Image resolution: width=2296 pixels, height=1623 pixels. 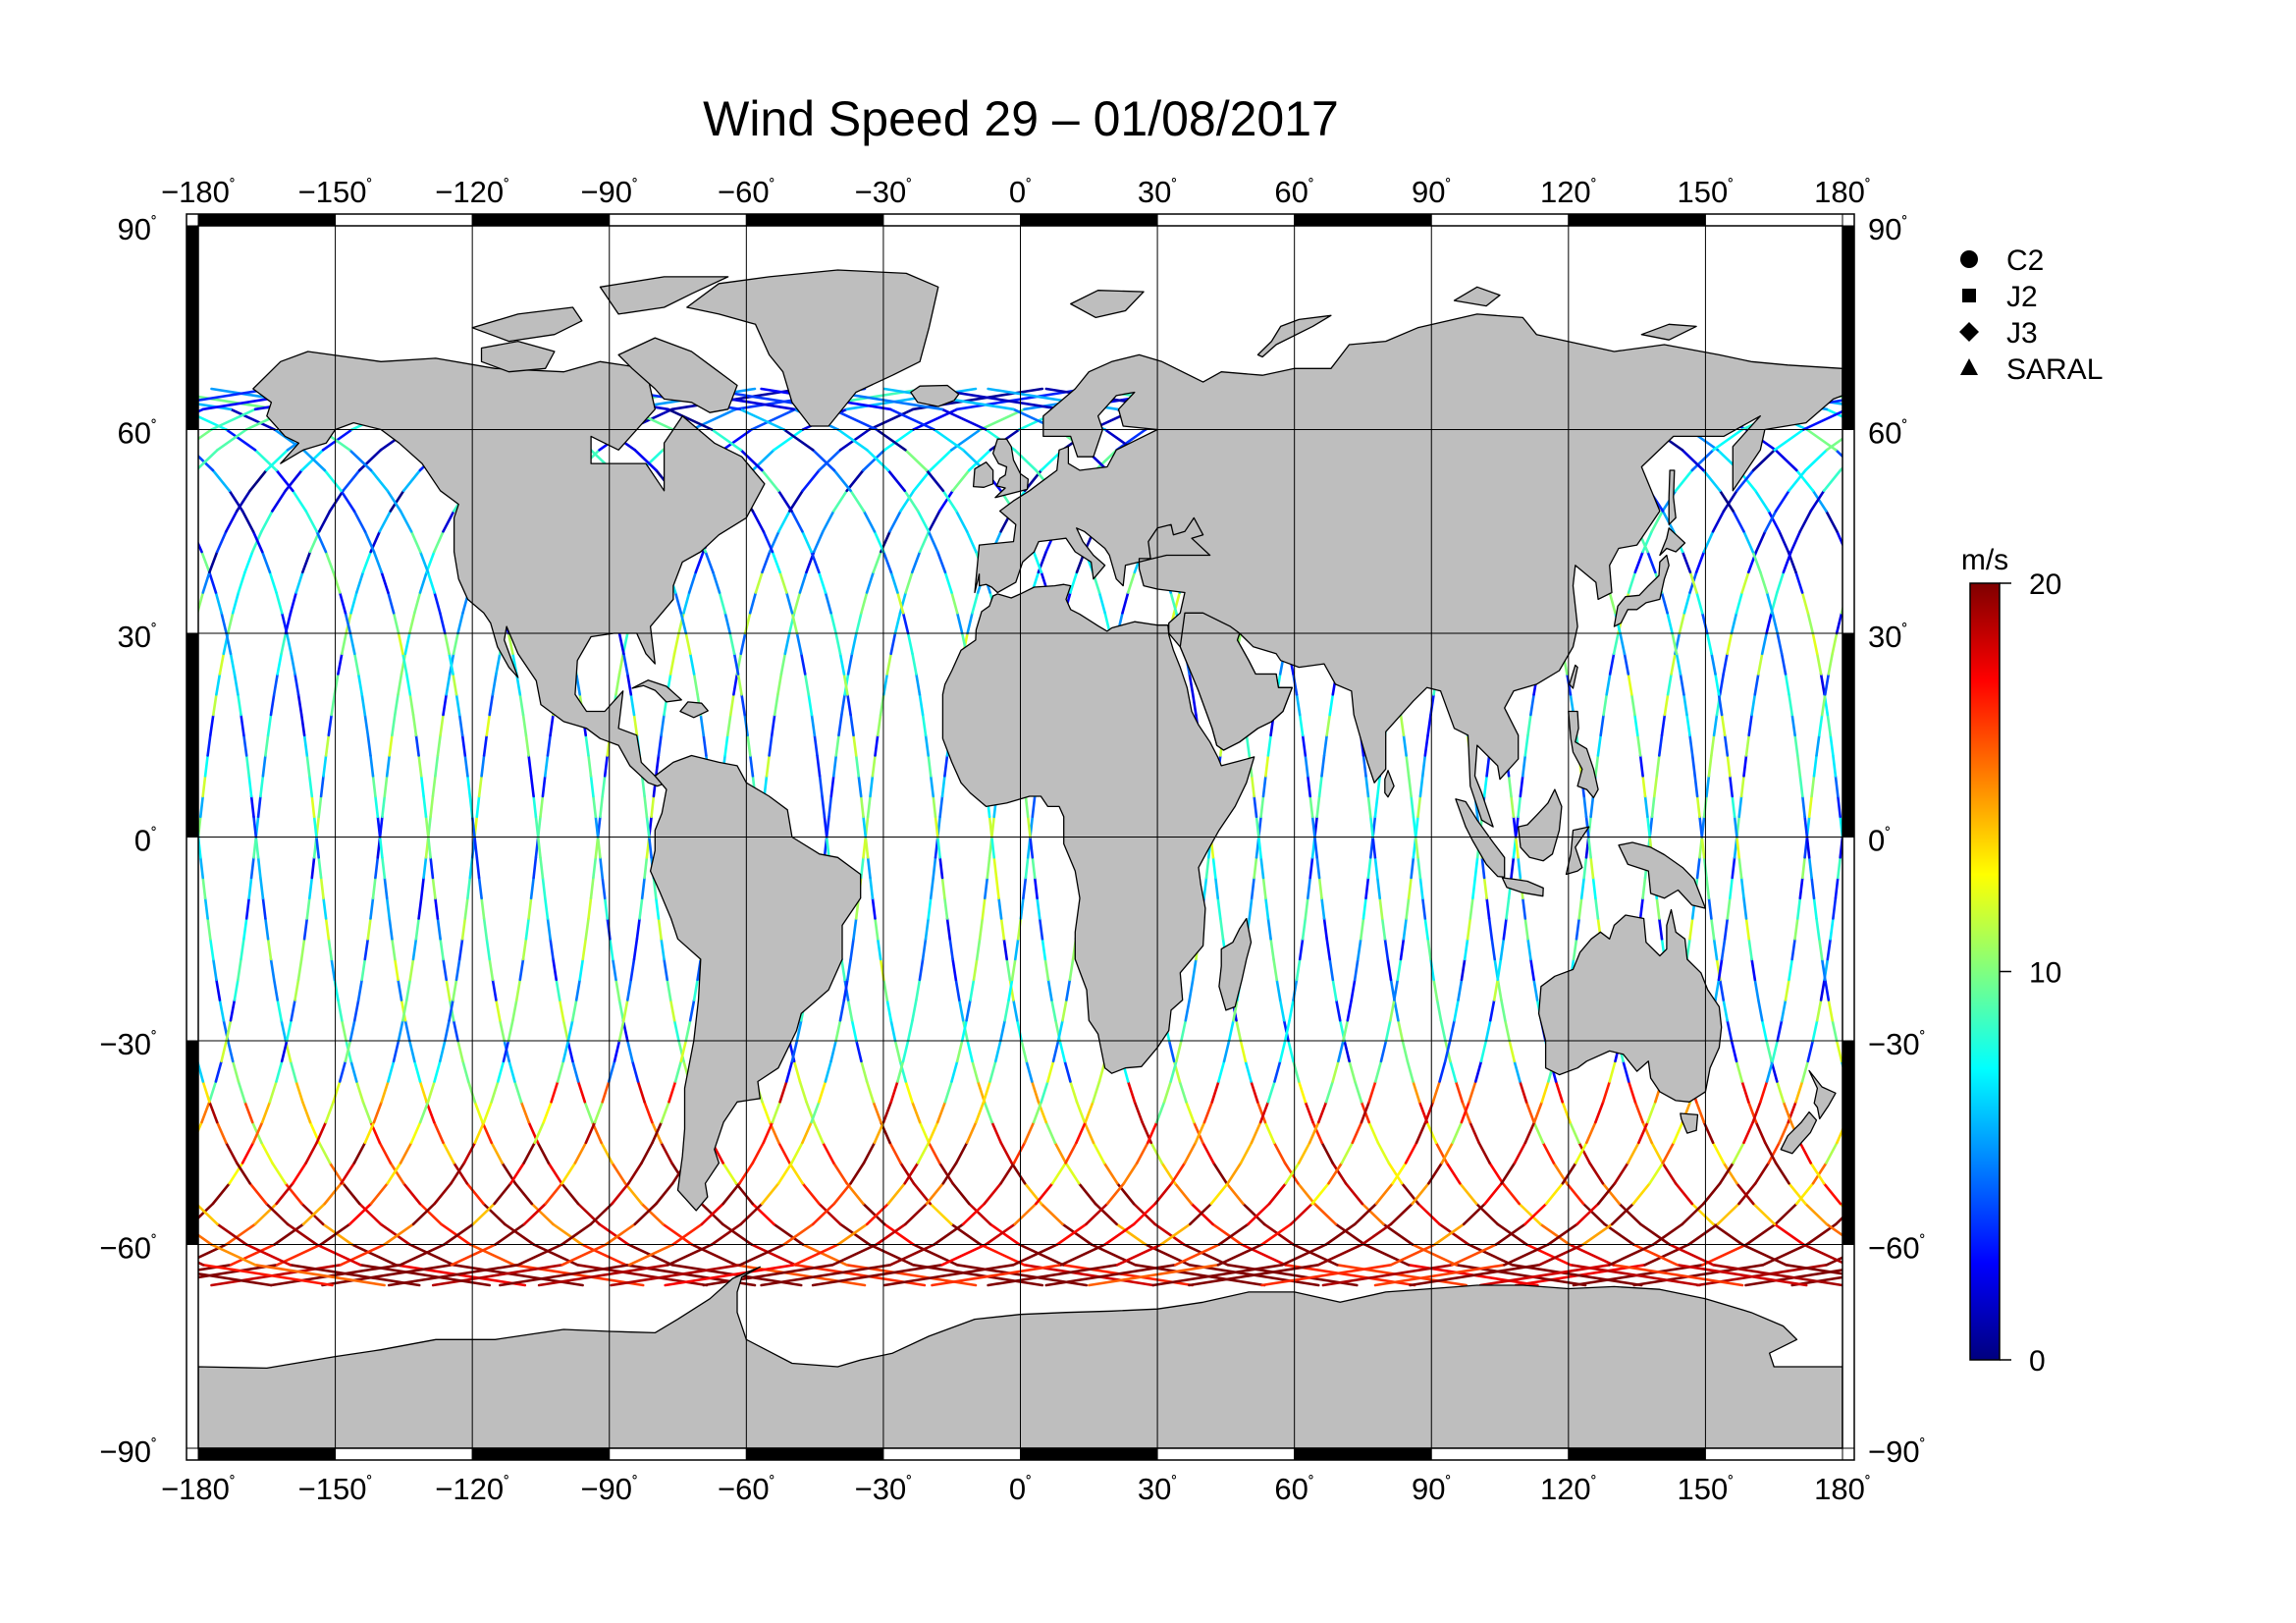 What do you see at coordinates (1294, 192) in the screenshot?
I see `x-tick-label: 60˚` at bounding box center [1294, 192].